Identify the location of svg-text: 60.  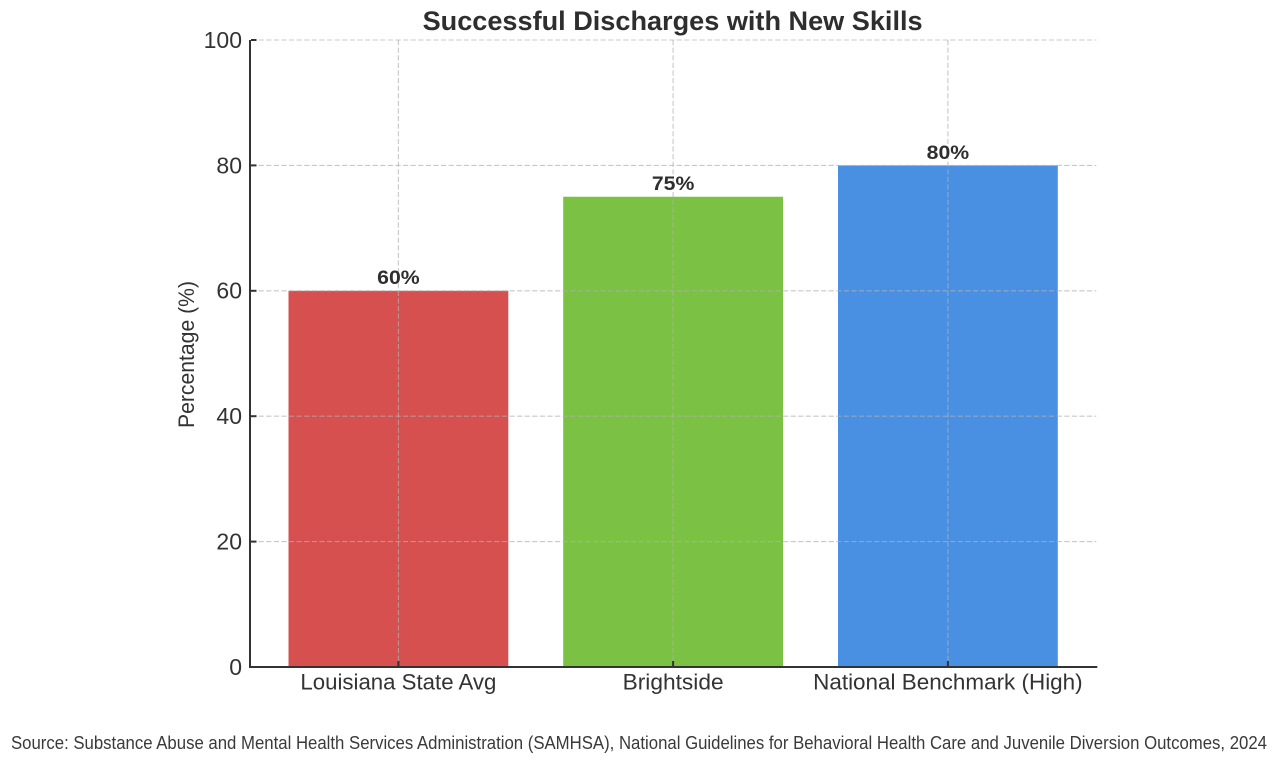
(229, 291).